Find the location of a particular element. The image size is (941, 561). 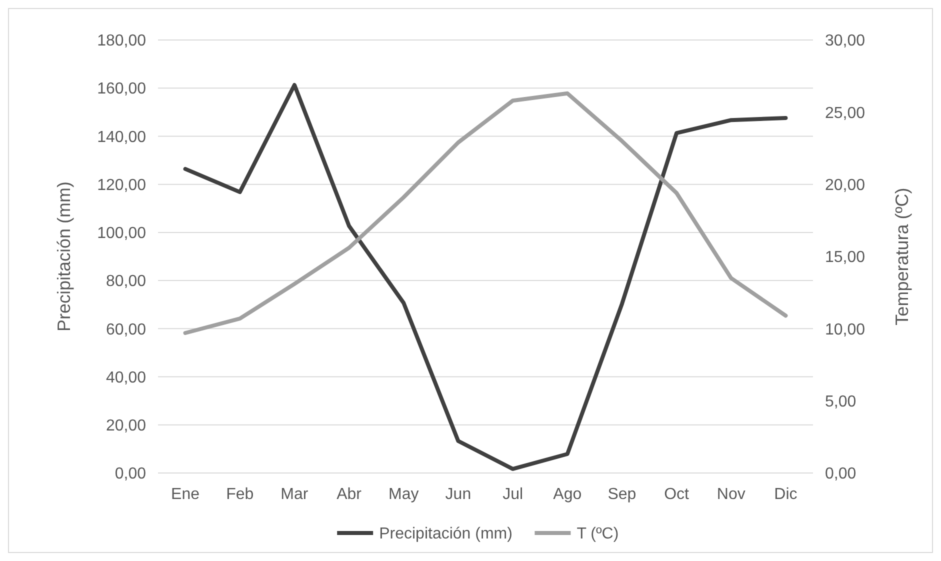

y2-tick-label: 5,00 is located at coordinates (840, 401).